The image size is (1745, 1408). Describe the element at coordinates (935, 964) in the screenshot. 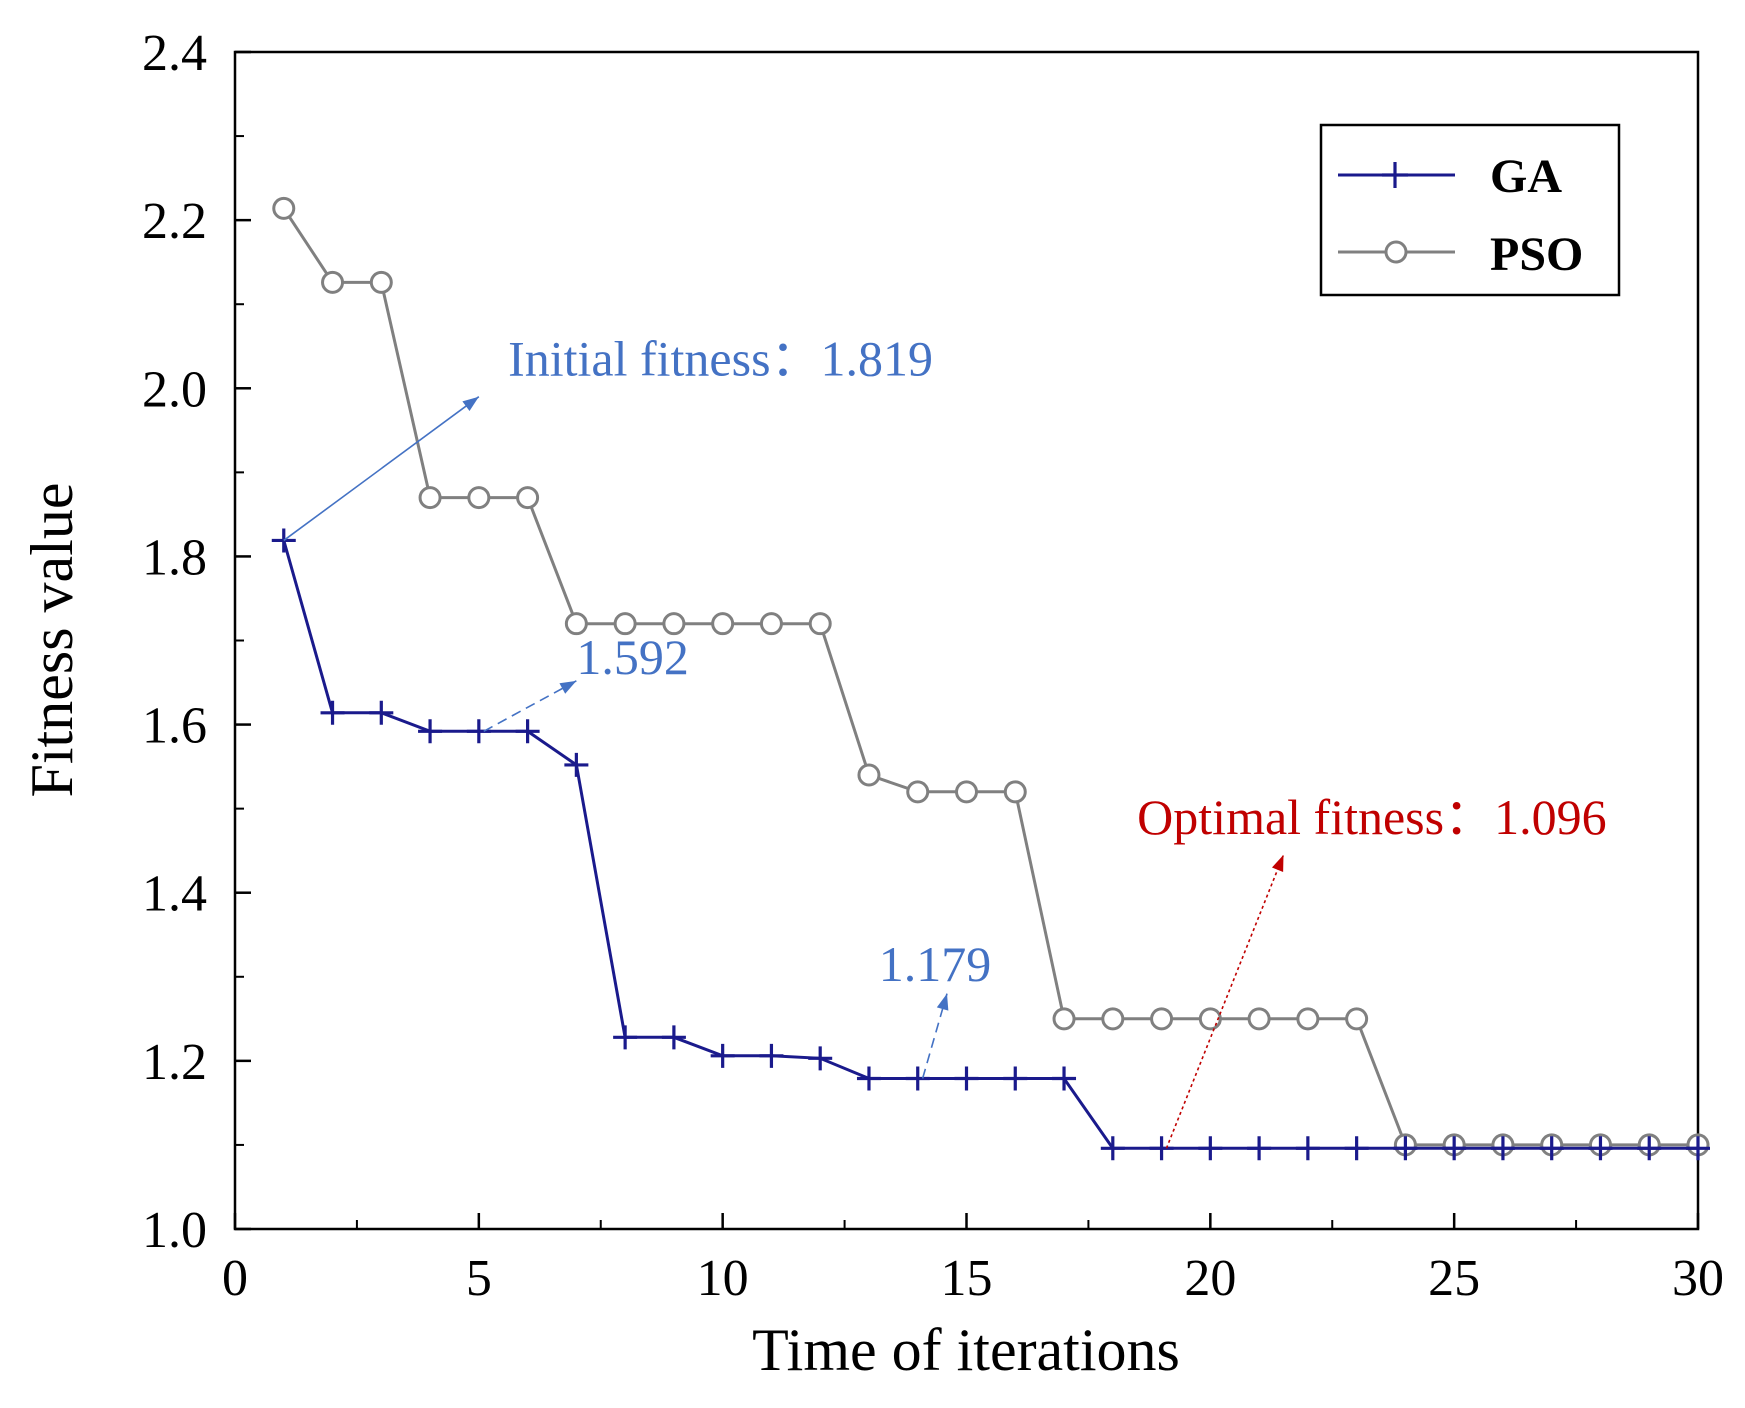

I see `annotation-label: 1.179` at that location.